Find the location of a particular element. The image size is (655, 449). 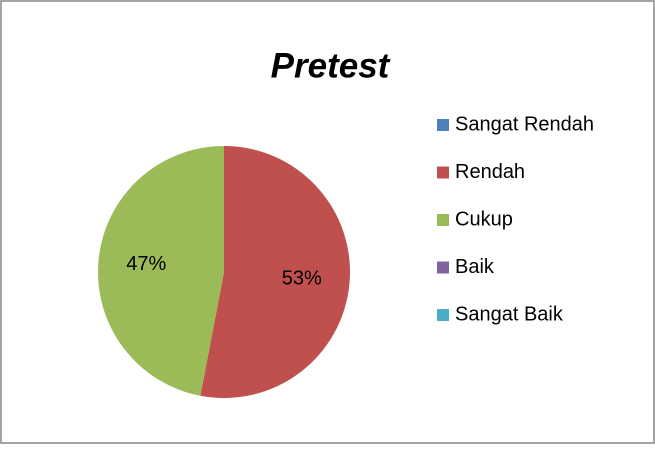

legend-label: Rendah is located at coordinates (490, 172).